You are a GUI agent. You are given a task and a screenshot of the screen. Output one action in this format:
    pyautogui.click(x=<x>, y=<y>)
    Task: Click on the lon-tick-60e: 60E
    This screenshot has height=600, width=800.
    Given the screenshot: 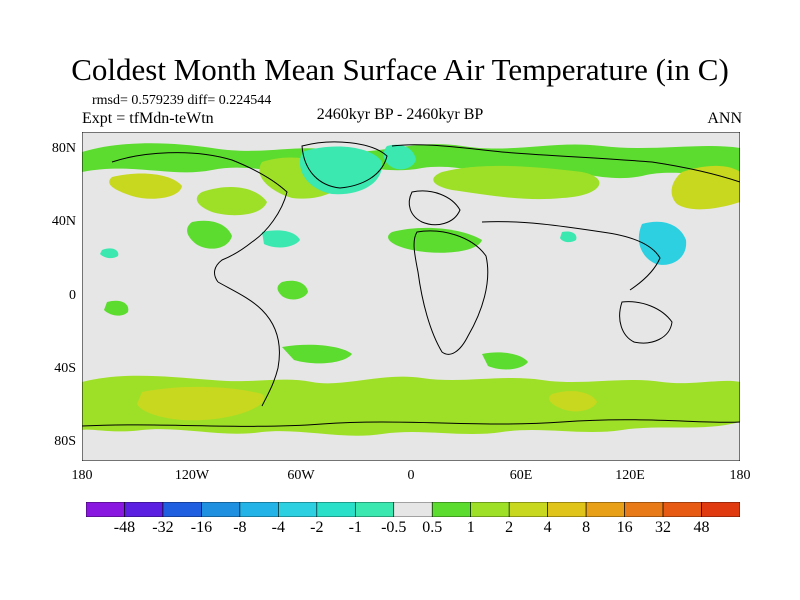 What is the action you would take?
    pyautogui.click(x=521, y=475)
    